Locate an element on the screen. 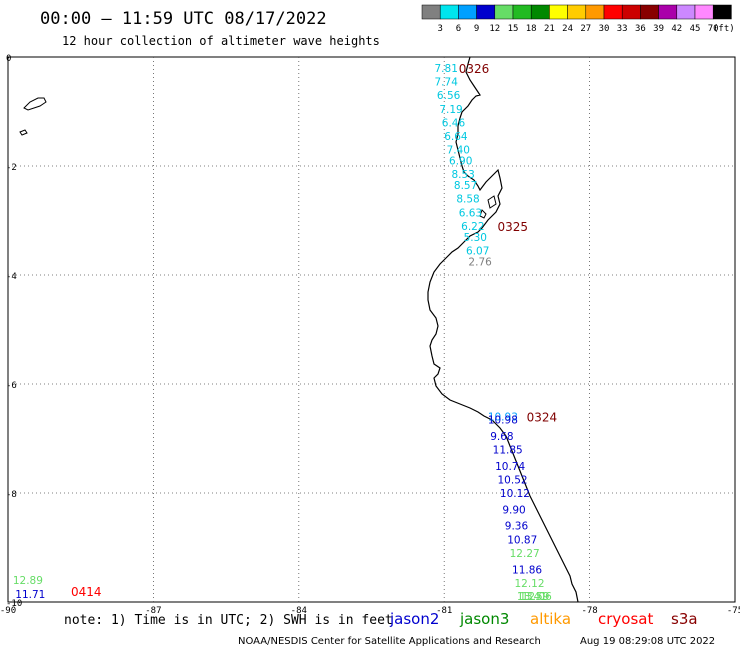 This screenshot has width=740, height=650. legend-tick-label: 9 is located at coordinates (476, 29).